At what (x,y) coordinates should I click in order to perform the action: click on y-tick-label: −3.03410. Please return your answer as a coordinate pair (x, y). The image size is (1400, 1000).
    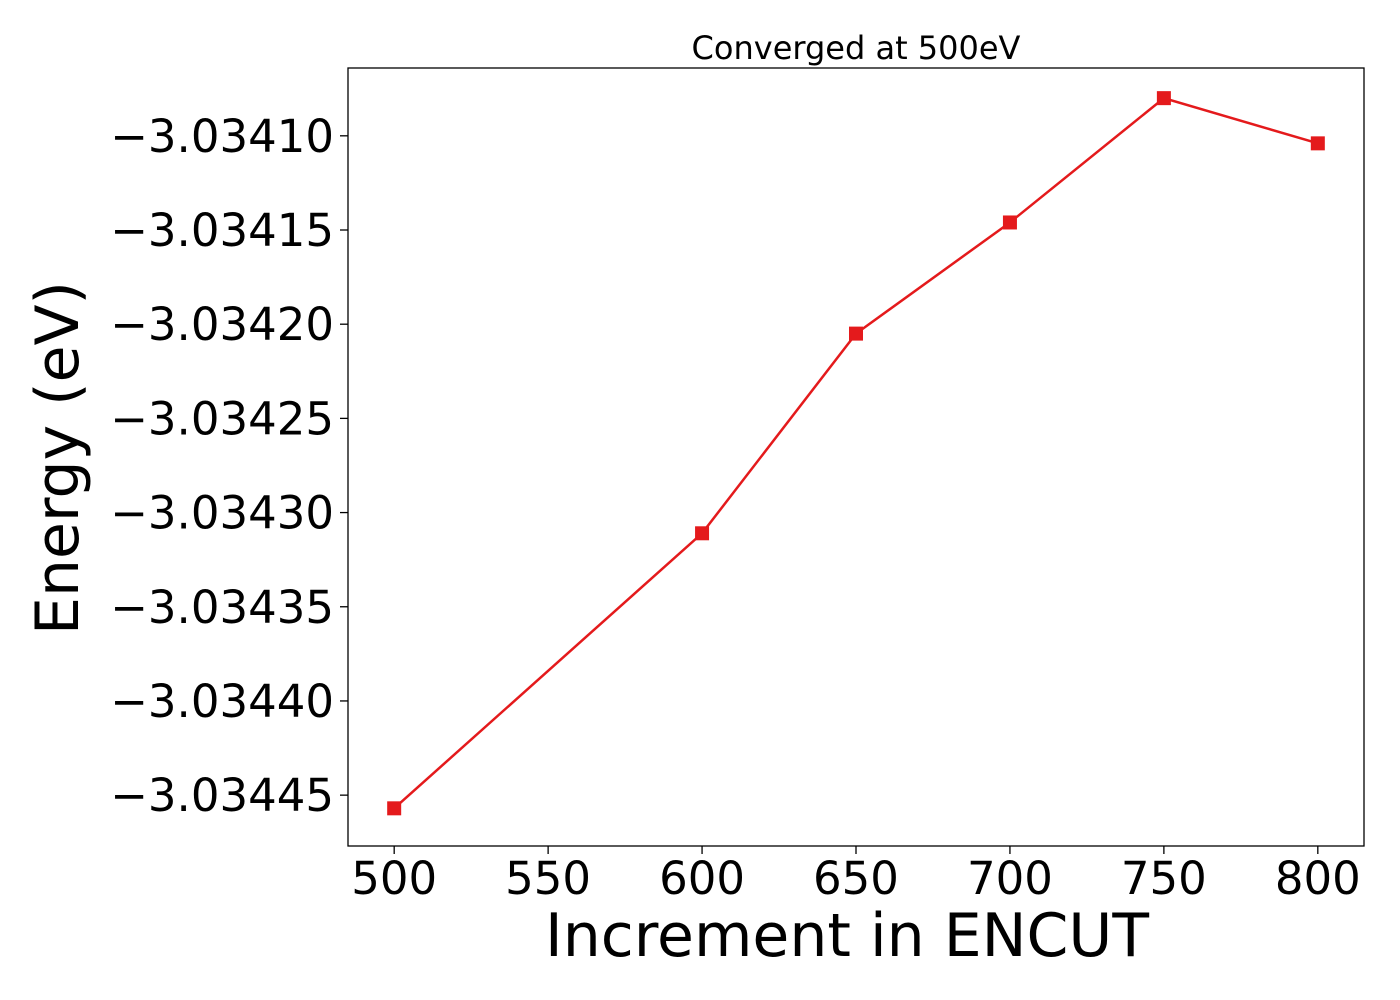
    Looking at the image, I should click on (222, 136).